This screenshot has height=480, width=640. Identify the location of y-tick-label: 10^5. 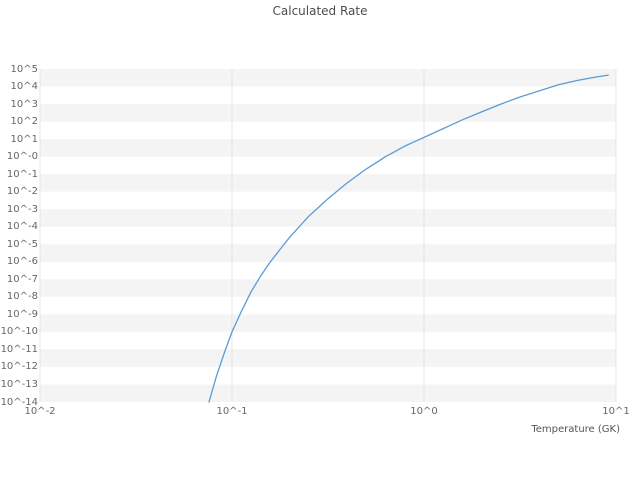
(24, 69).